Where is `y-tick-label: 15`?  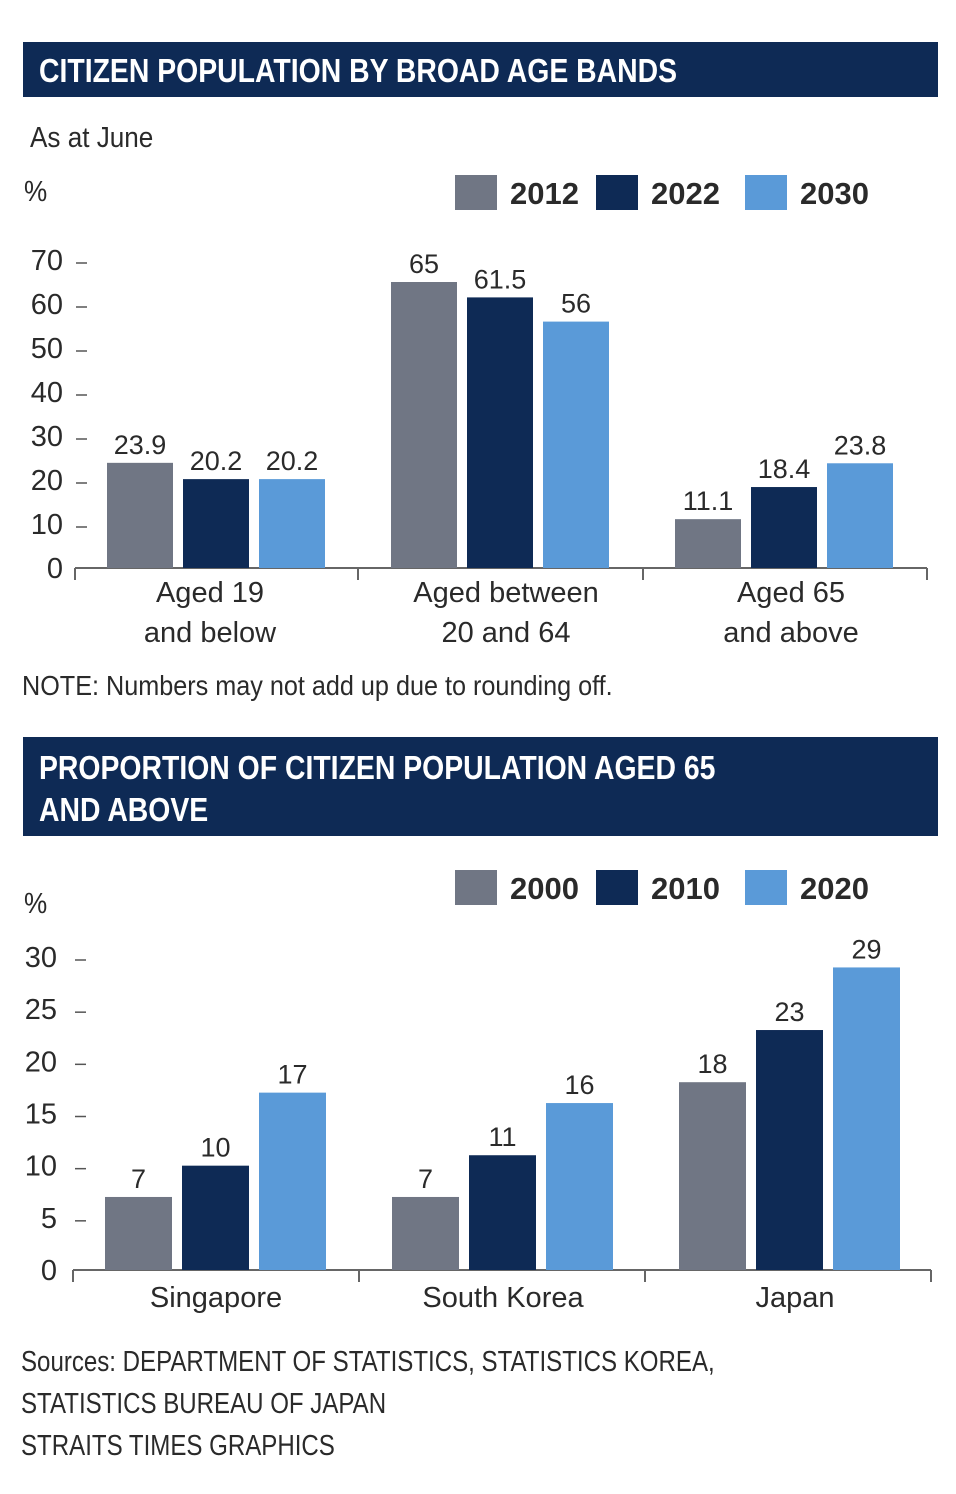
y-tick-label: 15 is located at coordinates (41, 1115).